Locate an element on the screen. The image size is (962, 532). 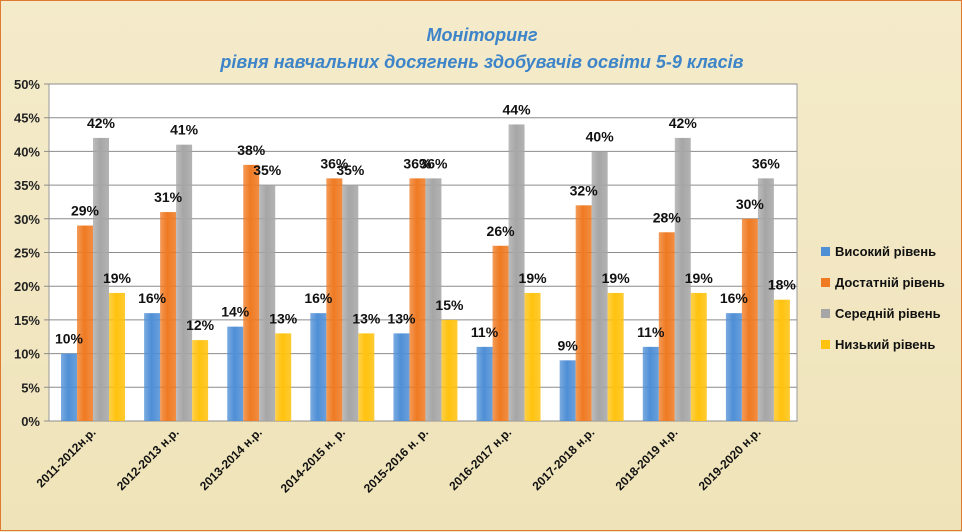
data-label: 14% is located at coordinates (235, 312).